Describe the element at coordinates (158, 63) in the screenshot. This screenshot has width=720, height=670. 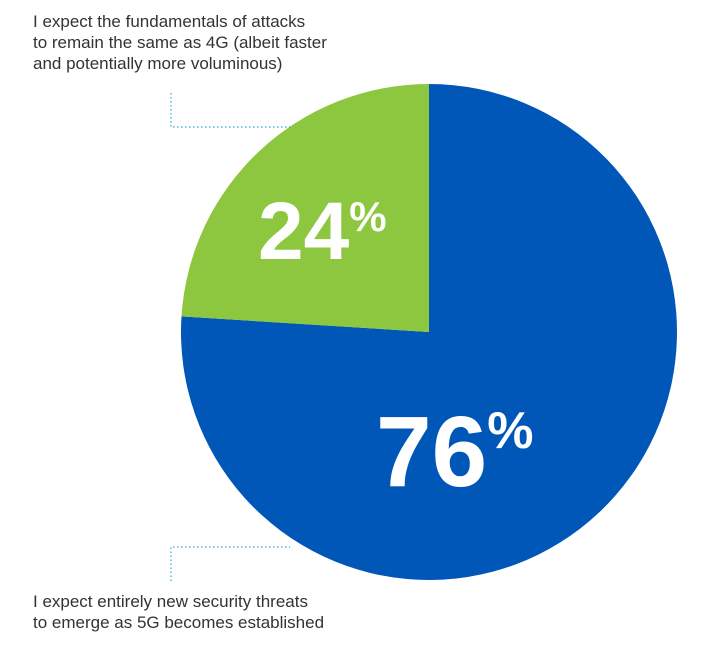
I see `slice-label-24-line: and potentially more voluminous)` at that location.